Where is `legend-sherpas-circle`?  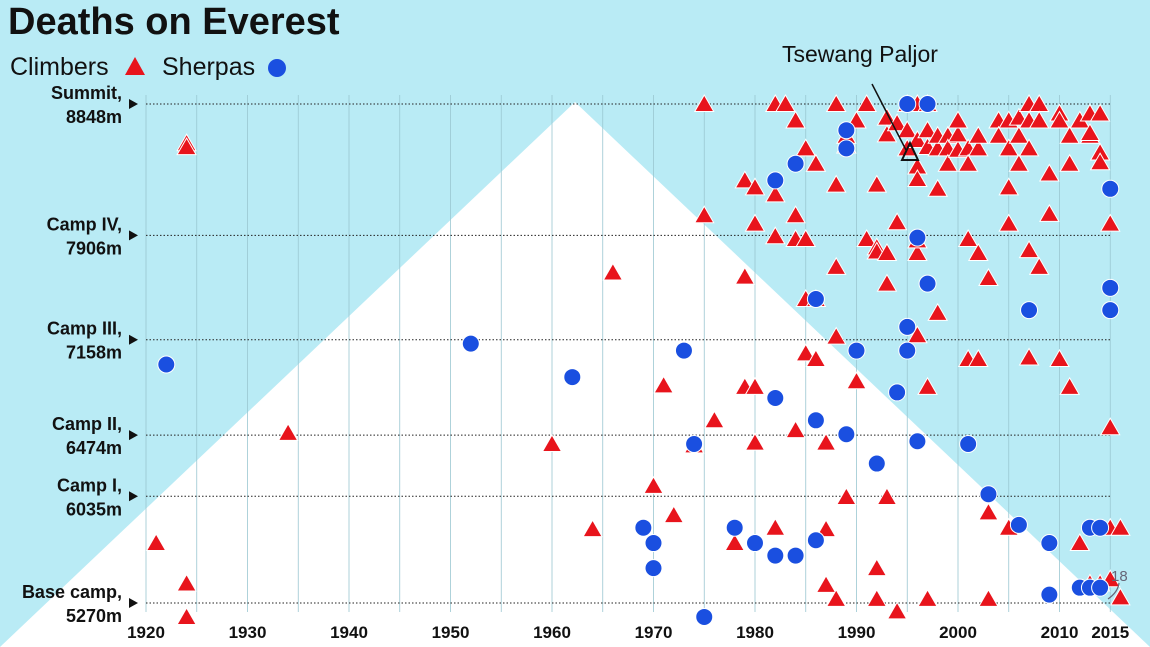
legend-sherpas-circle is located at coordinates (277, 68).